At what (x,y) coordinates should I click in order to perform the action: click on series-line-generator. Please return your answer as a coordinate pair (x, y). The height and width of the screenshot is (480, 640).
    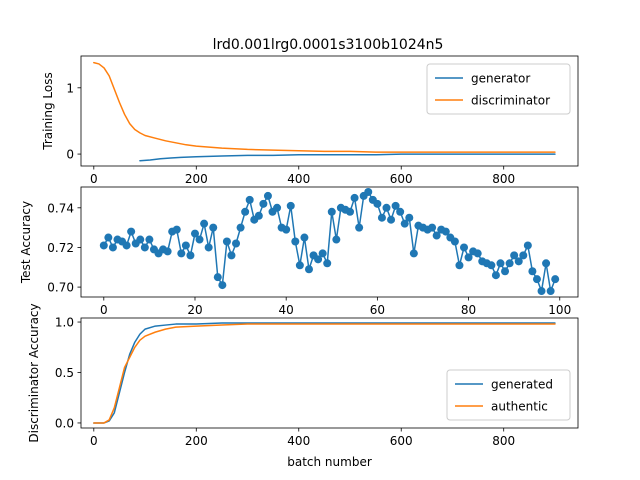
    Looking at the image, I should click on (347, 157).